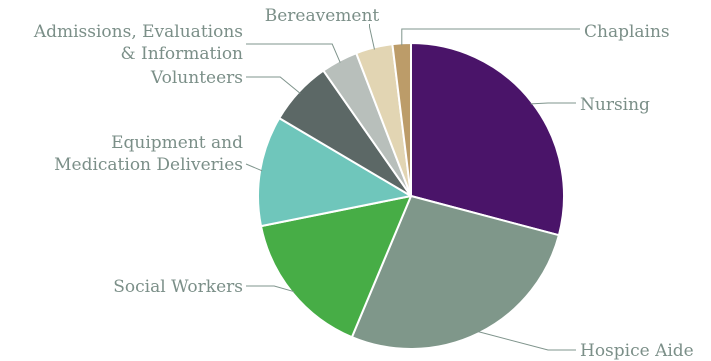  I want to click on slice-hospice-aide, so click(455, 273).